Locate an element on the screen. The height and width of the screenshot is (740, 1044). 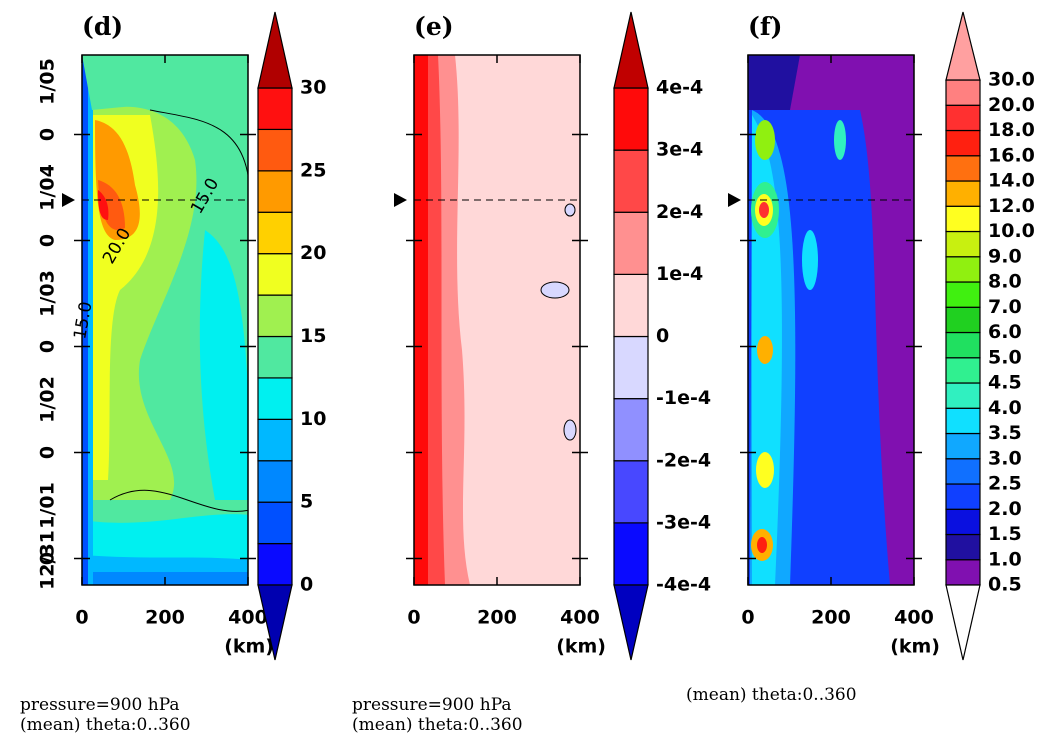
colorbar-label: 12.0 is located at coordinates (1011, 206).